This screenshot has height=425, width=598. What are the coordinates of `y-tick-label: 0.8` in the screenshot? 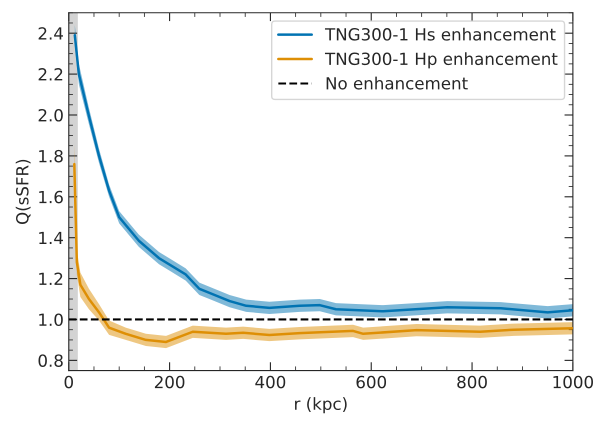 It's located at (50, 360).